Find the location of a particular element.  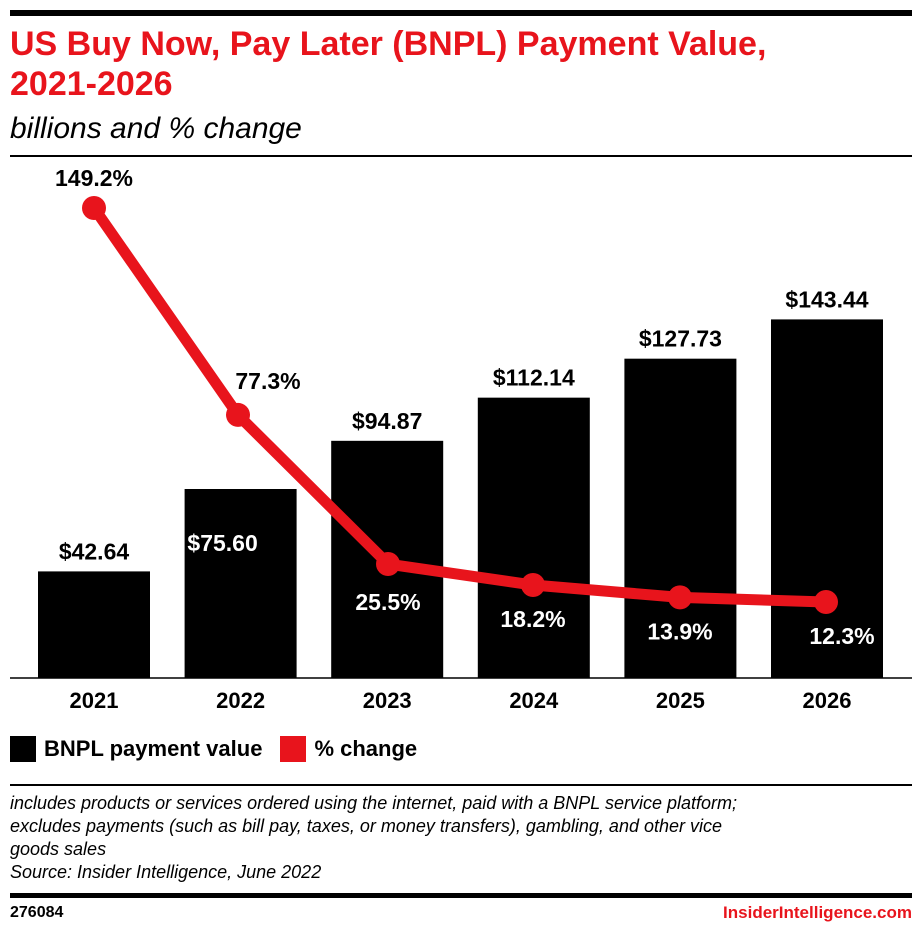

x-tick-label-2022: 2022 is located at coordinates (240, 700).